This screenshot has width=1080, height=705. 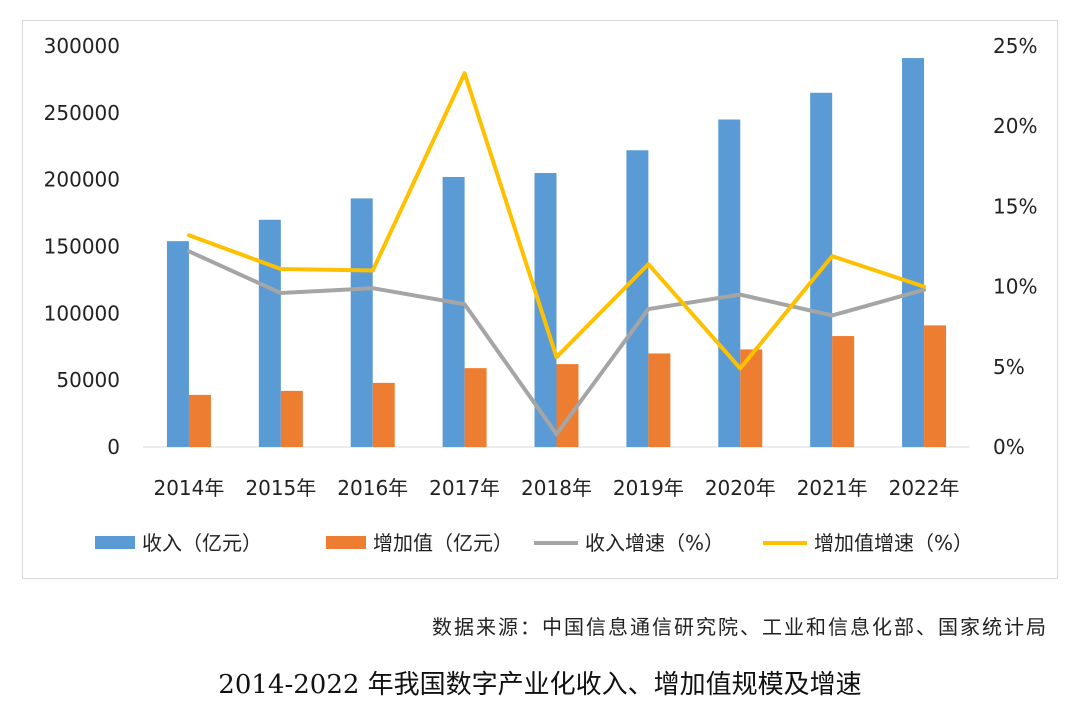 I want to click on legend-label: 增加值（亿元）, so click(x=443, y=543).